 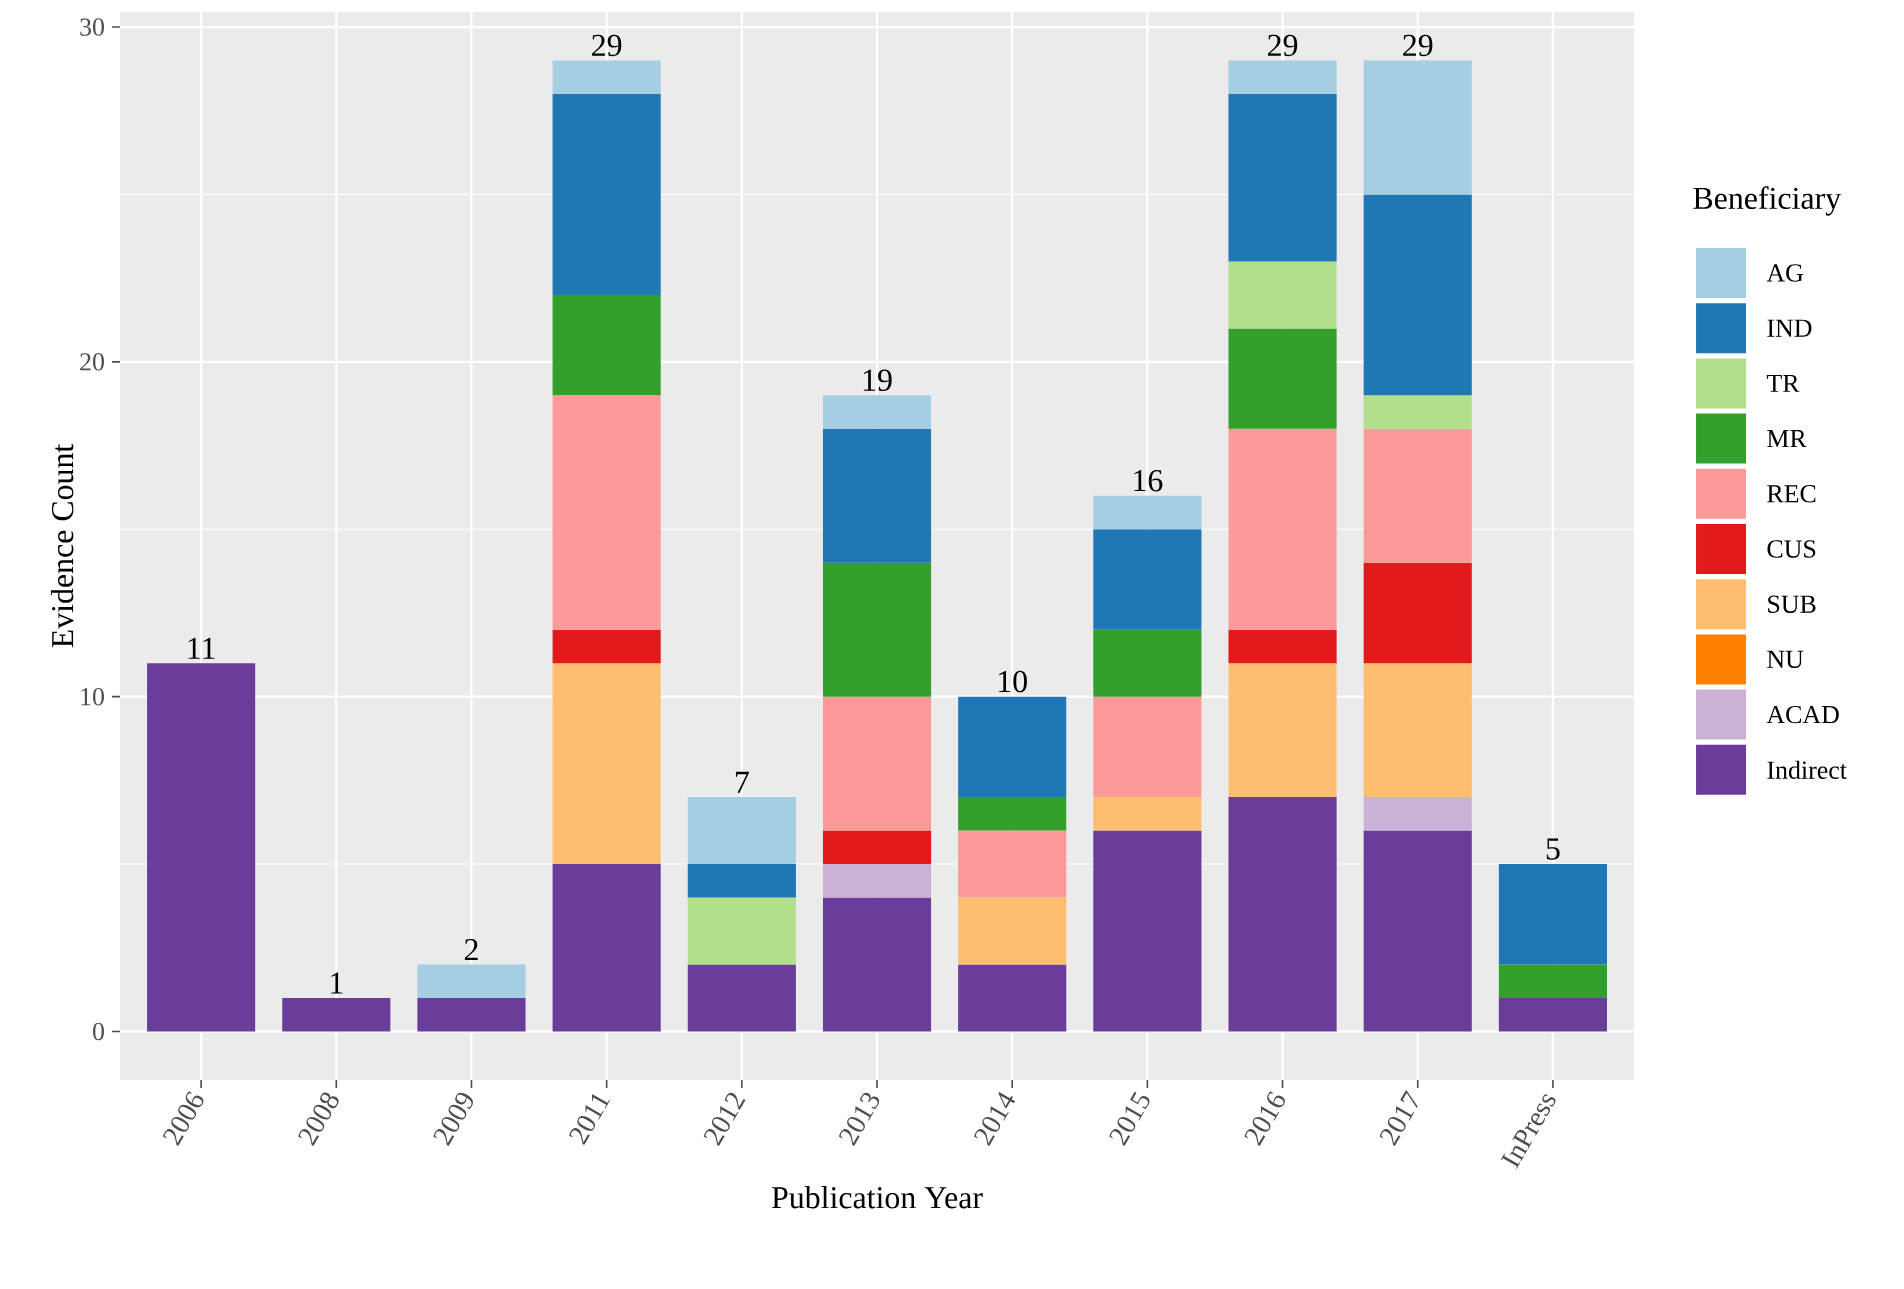 What do you see at coordinates (1787, 439) in the screenshot?
I see `legend-label: MR` at bounding box center [1787, 439].